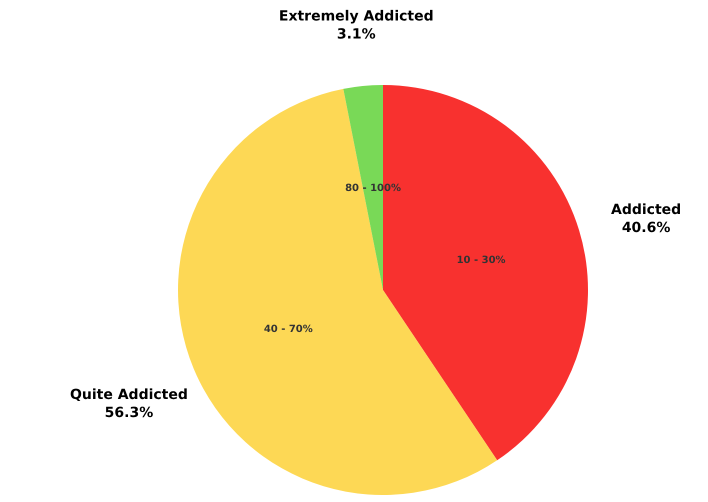  What do you see at coordinates (129, 395) in the screenshot?
I see `slice-label: Quite Addicted` at bounding box center [129, 395].